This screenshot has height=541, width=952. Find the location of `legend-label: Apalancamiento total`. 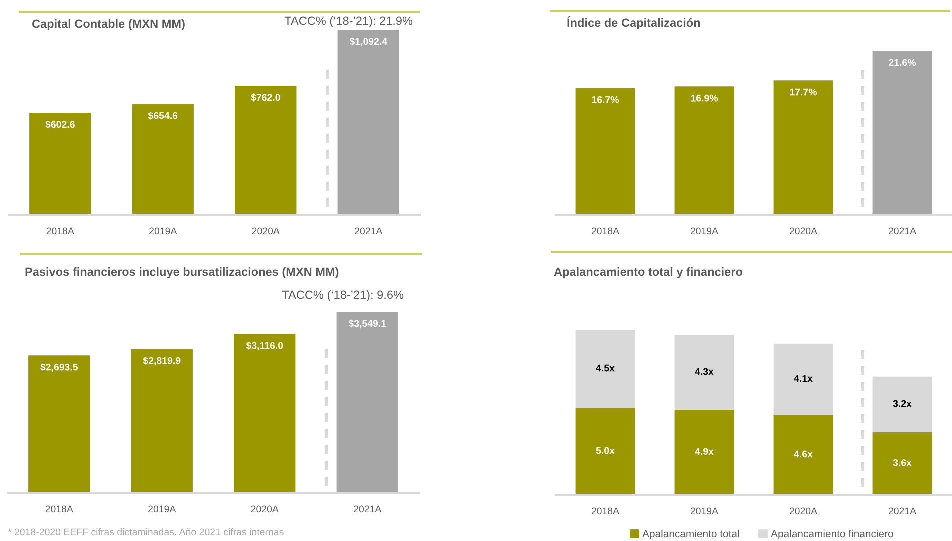

legend-label: Apalancamiento total is located at coordinates (691, 535).